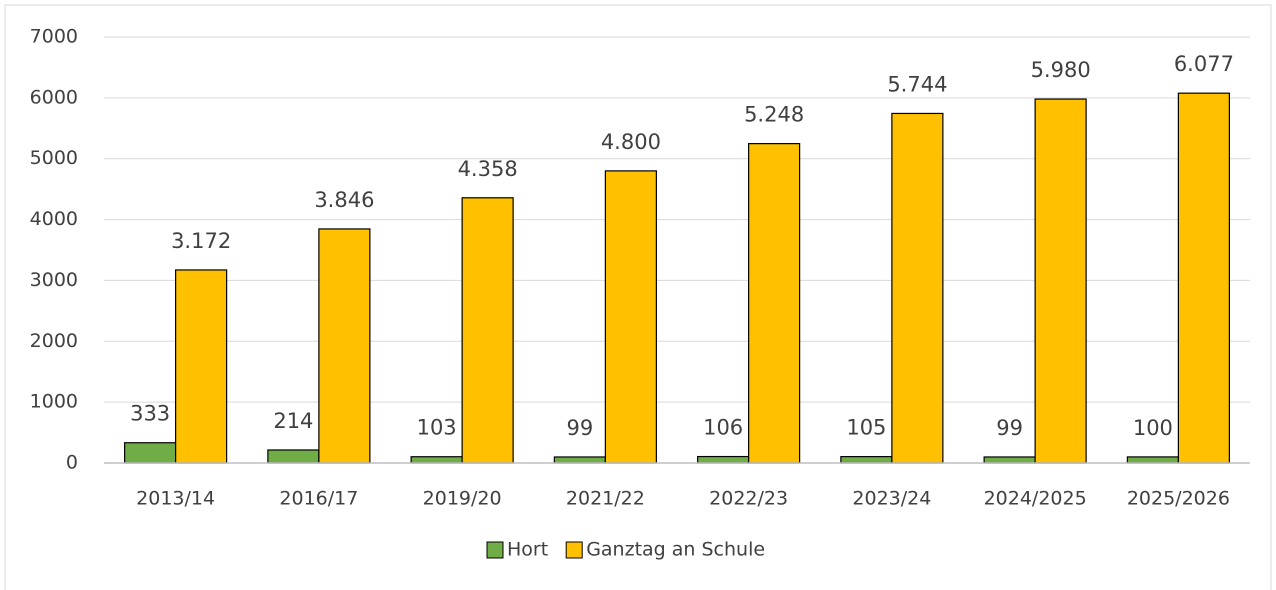 Image resolution: width=1276 pixels, height=590 pixels. Describe the element at coordinates (1178, 499) in the screenshot. I see `x-tick-label: 2025/2026` at that location.